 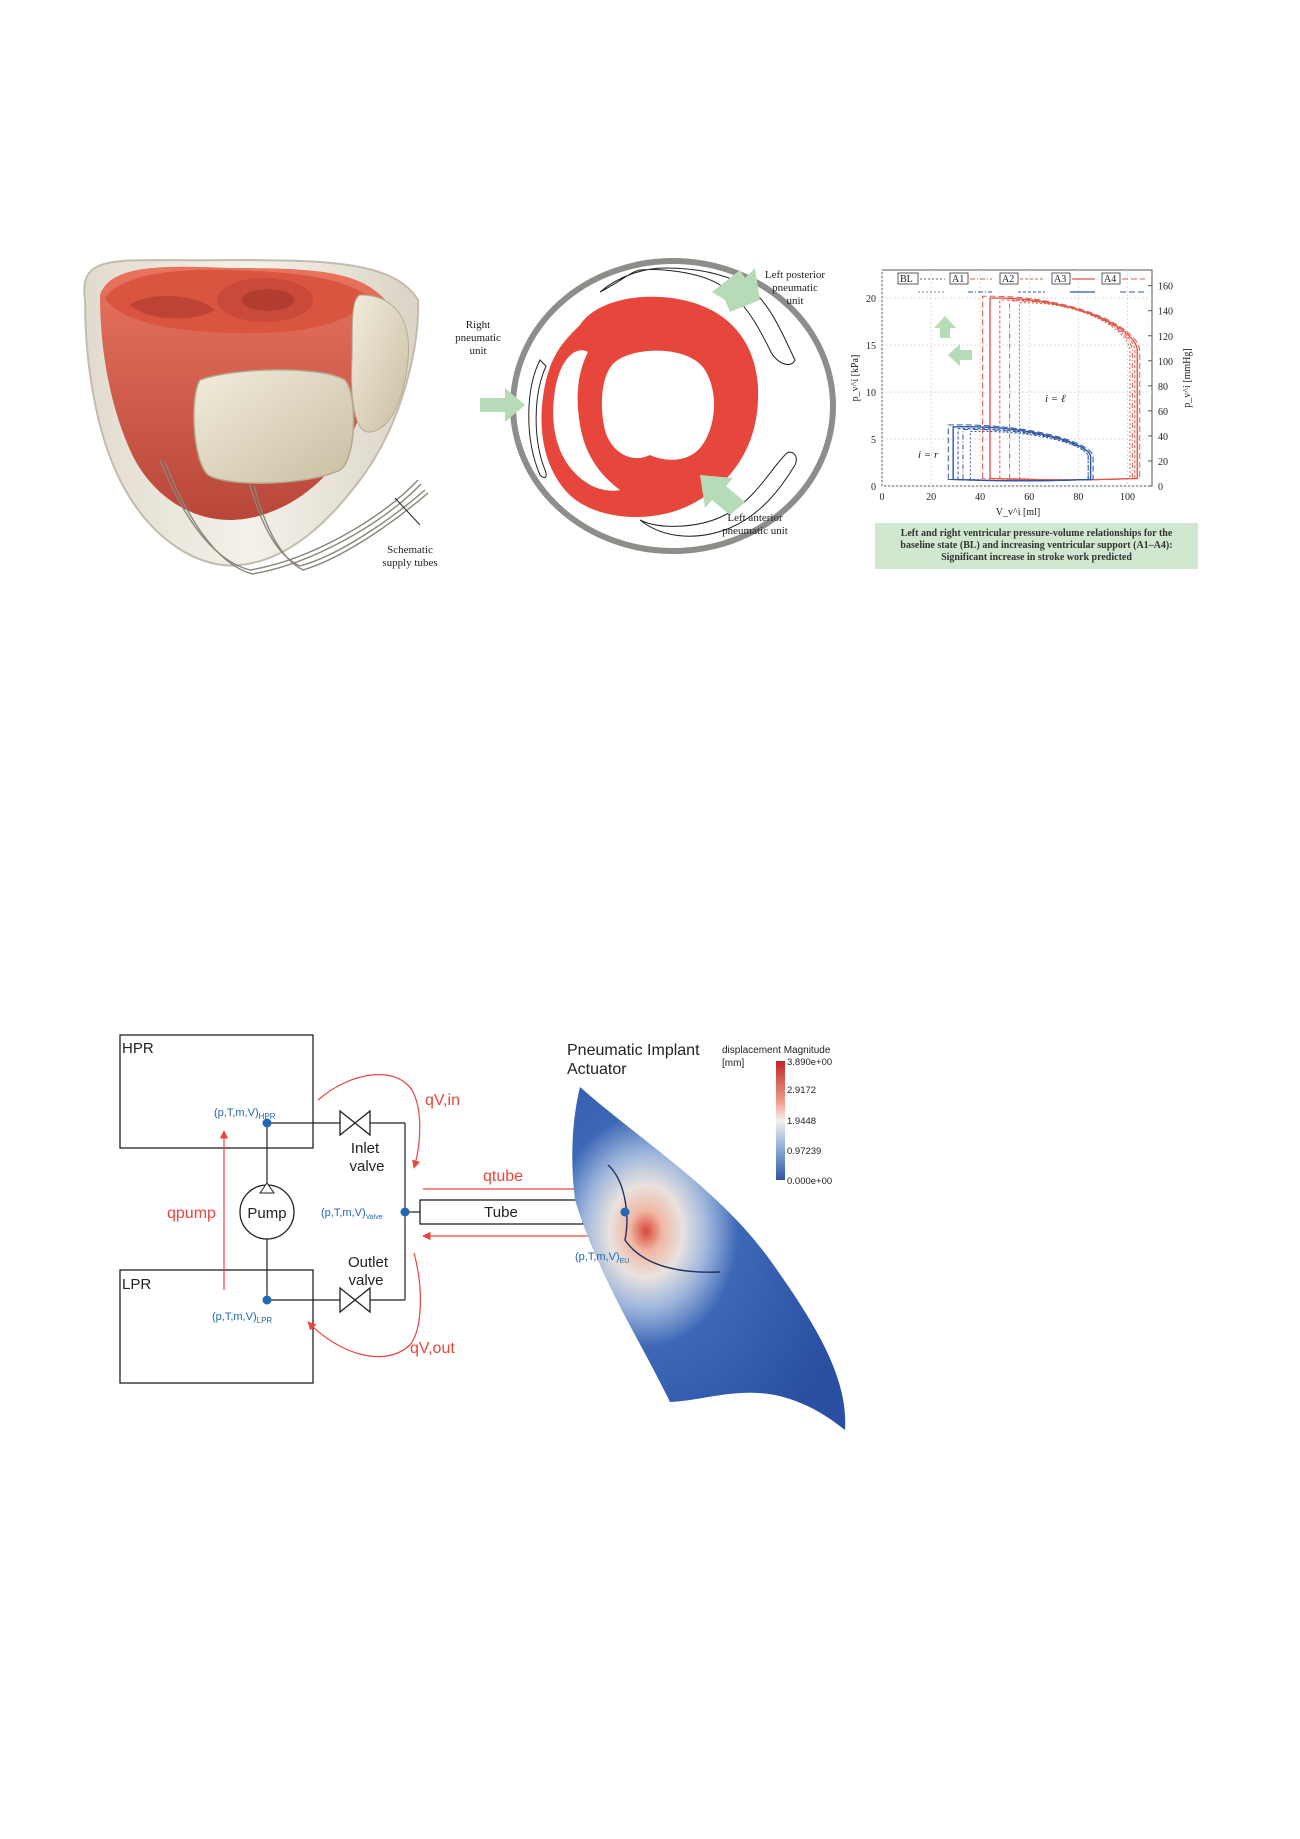 What do you see at coordinates (801, 1121) in the screenshot?
I see `colorbar-tick-2: 1.9448` at bounding box center [801, 1121].